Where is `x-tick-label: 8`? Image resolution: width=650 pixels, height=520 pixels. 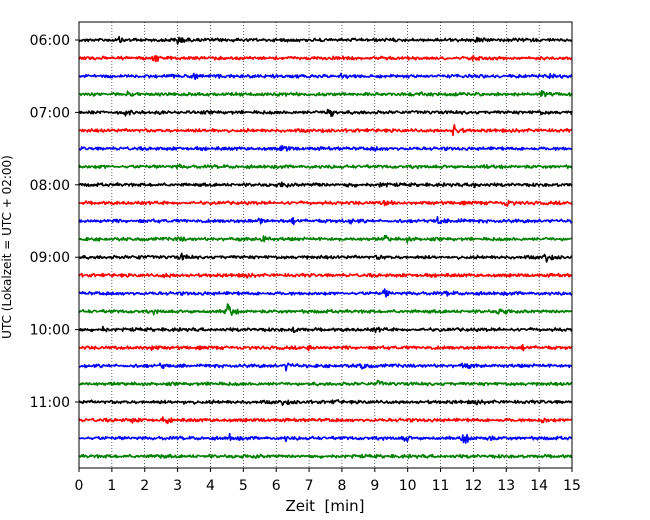 x-tick-label: 8 is located at coordinates (341, 486).